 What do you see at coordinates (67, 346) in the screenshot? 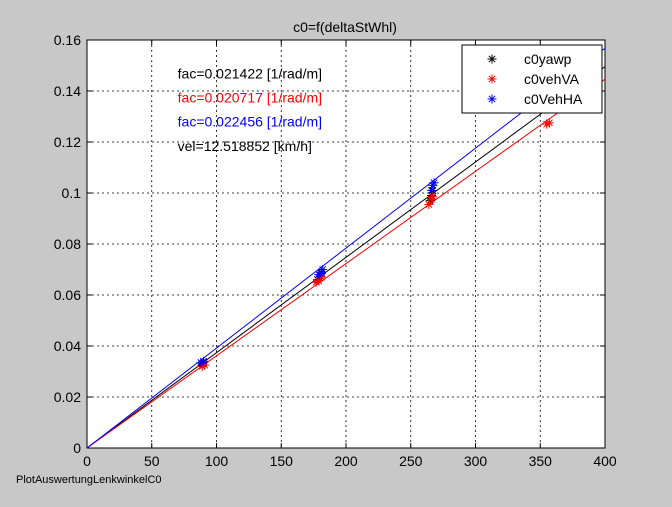
I see `y-tick-label: 0.04` at bounding box center [67, 346].